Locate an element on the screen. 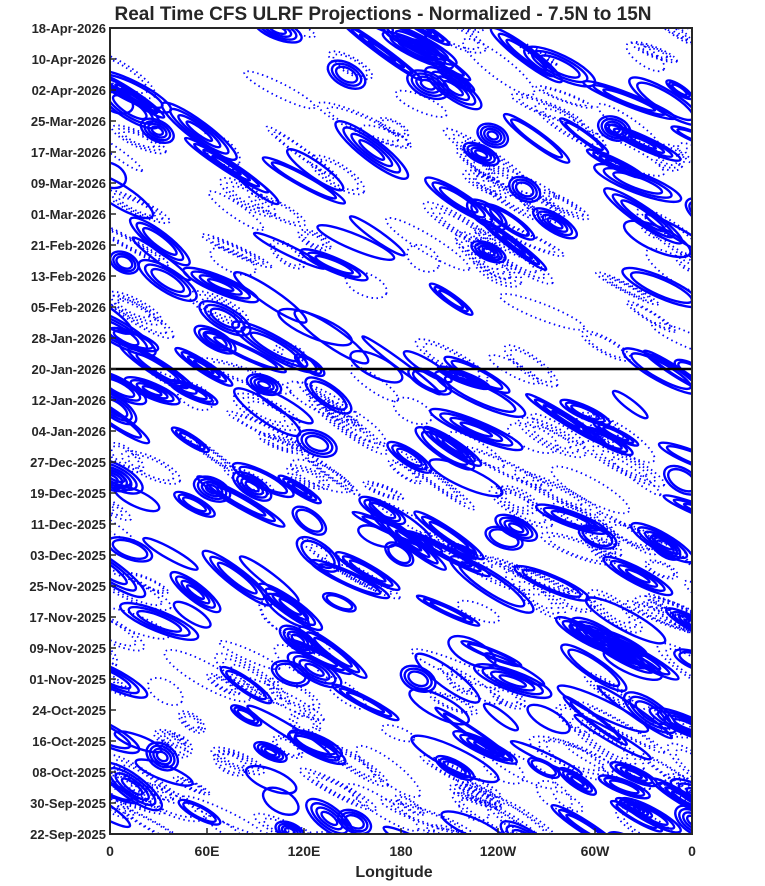 The image size is (765, 886). y-tick-label: 02-Apr-2026 is located at coordinates (69, 90).